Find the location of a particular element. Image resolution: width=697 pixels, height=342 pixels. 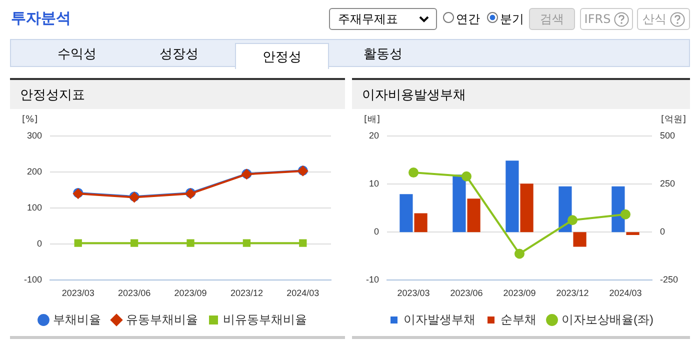

chart-title: 안정성지표 is located at coordinates (177, 93).